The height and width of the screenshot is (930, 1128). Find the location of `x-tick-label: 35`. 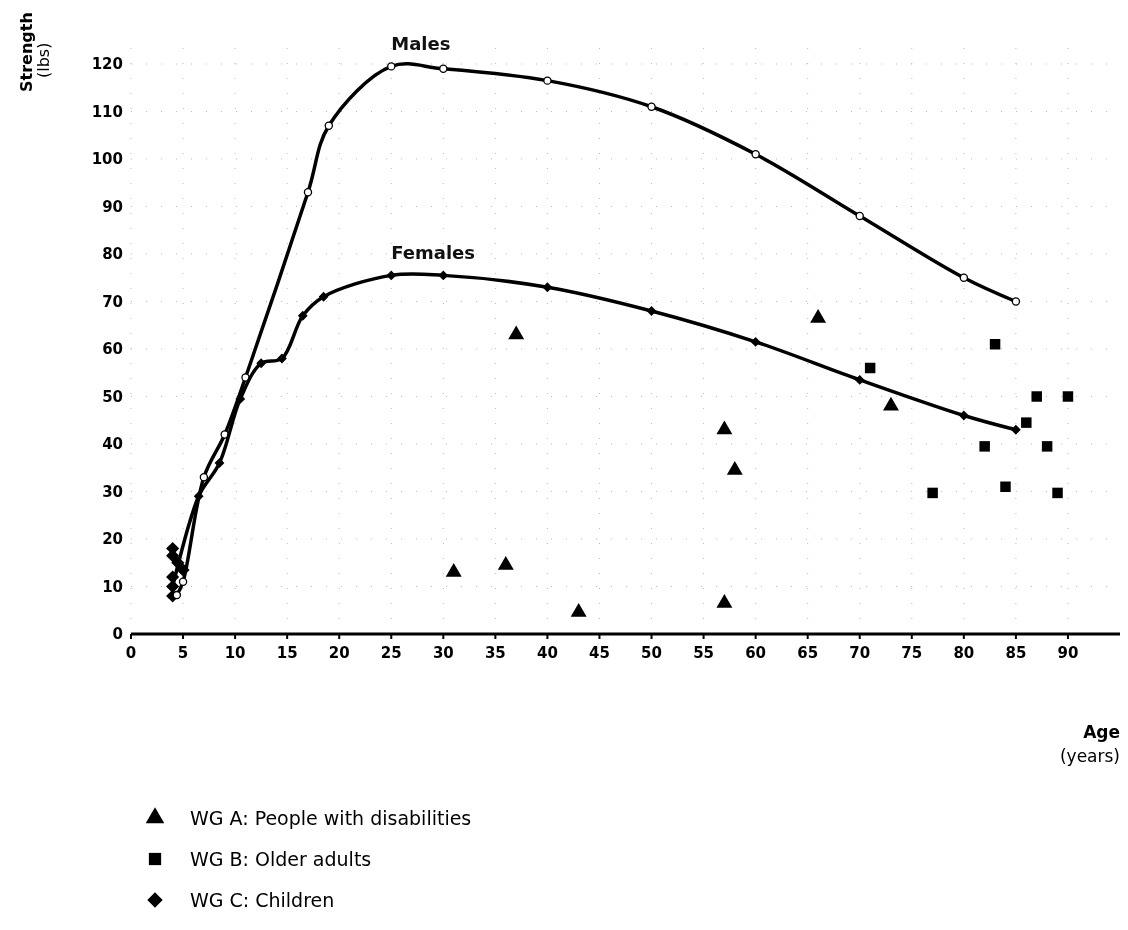

x-tick-label: 35 is located at coordinates (495, 653).